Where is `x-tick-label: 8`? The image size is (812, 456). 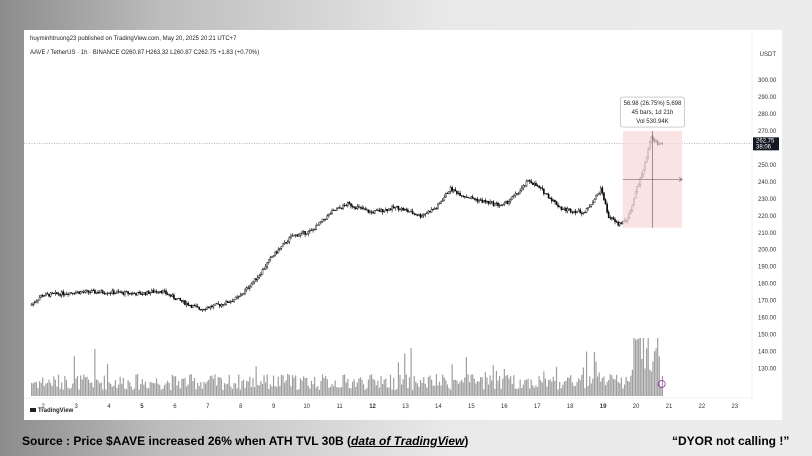
x-tick-label: 8 is located at coordinates (241, 407).